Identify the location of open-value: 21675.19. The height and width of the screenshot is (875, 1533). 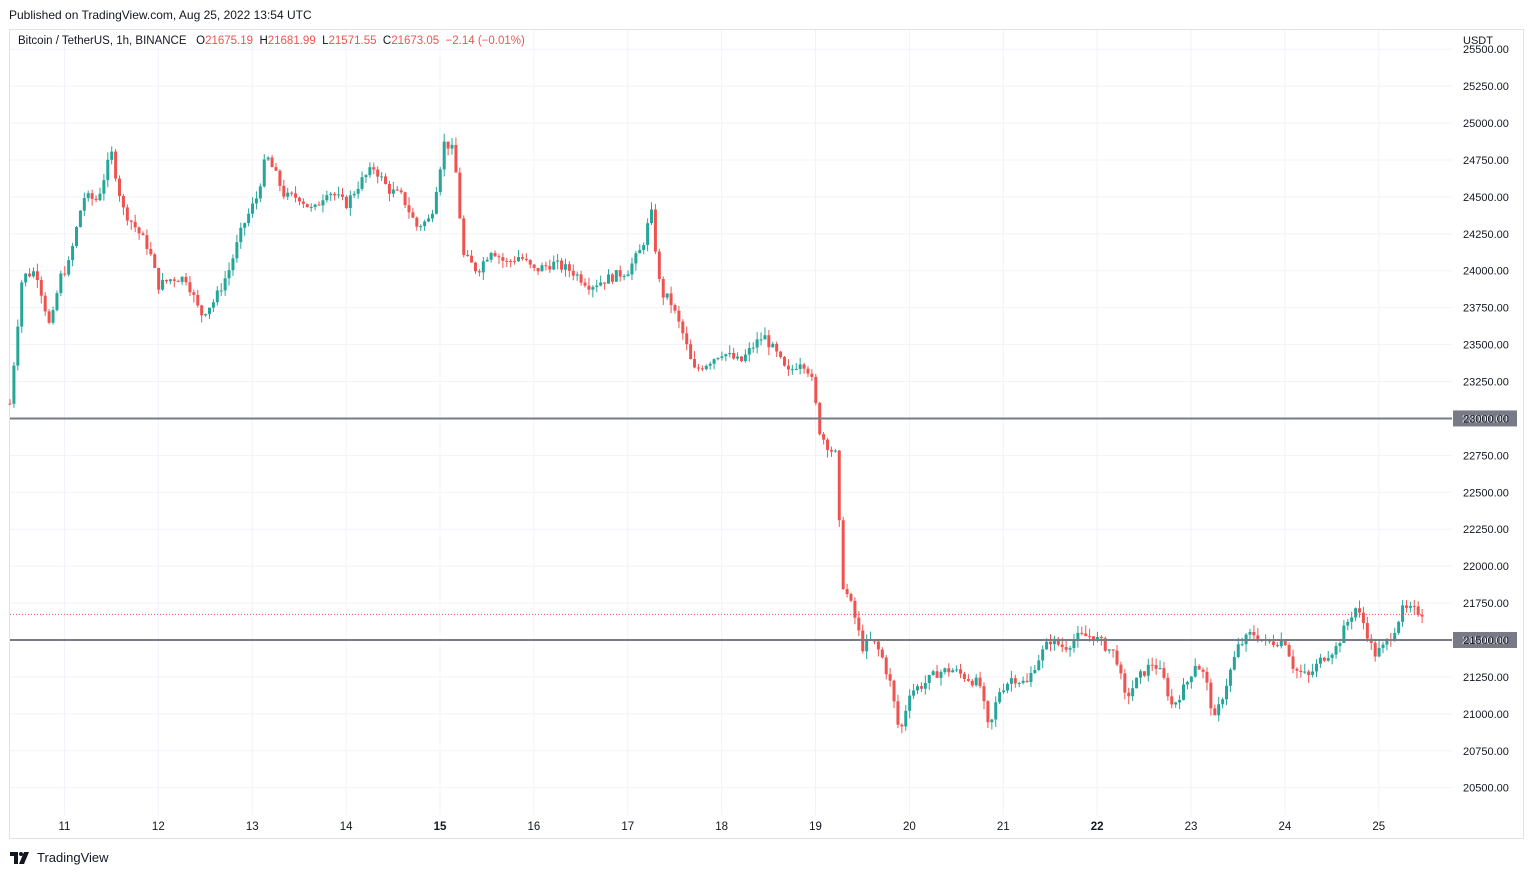
(229, 41).